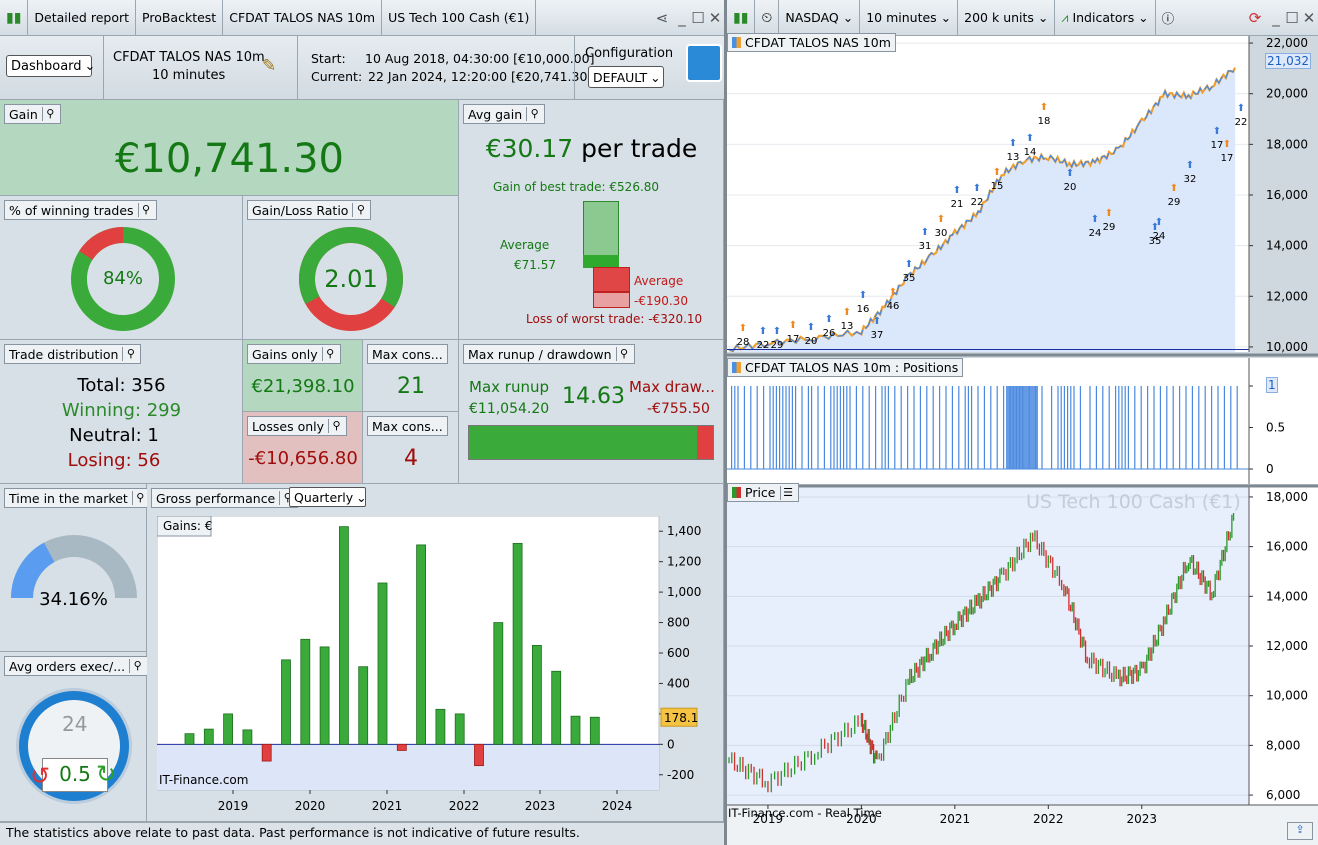 The image size is (1318, 845). What do you see at coordinates (662, 17) in the screenshot?
I see `share-icon: ⋖` at bounding box center [662, 17].